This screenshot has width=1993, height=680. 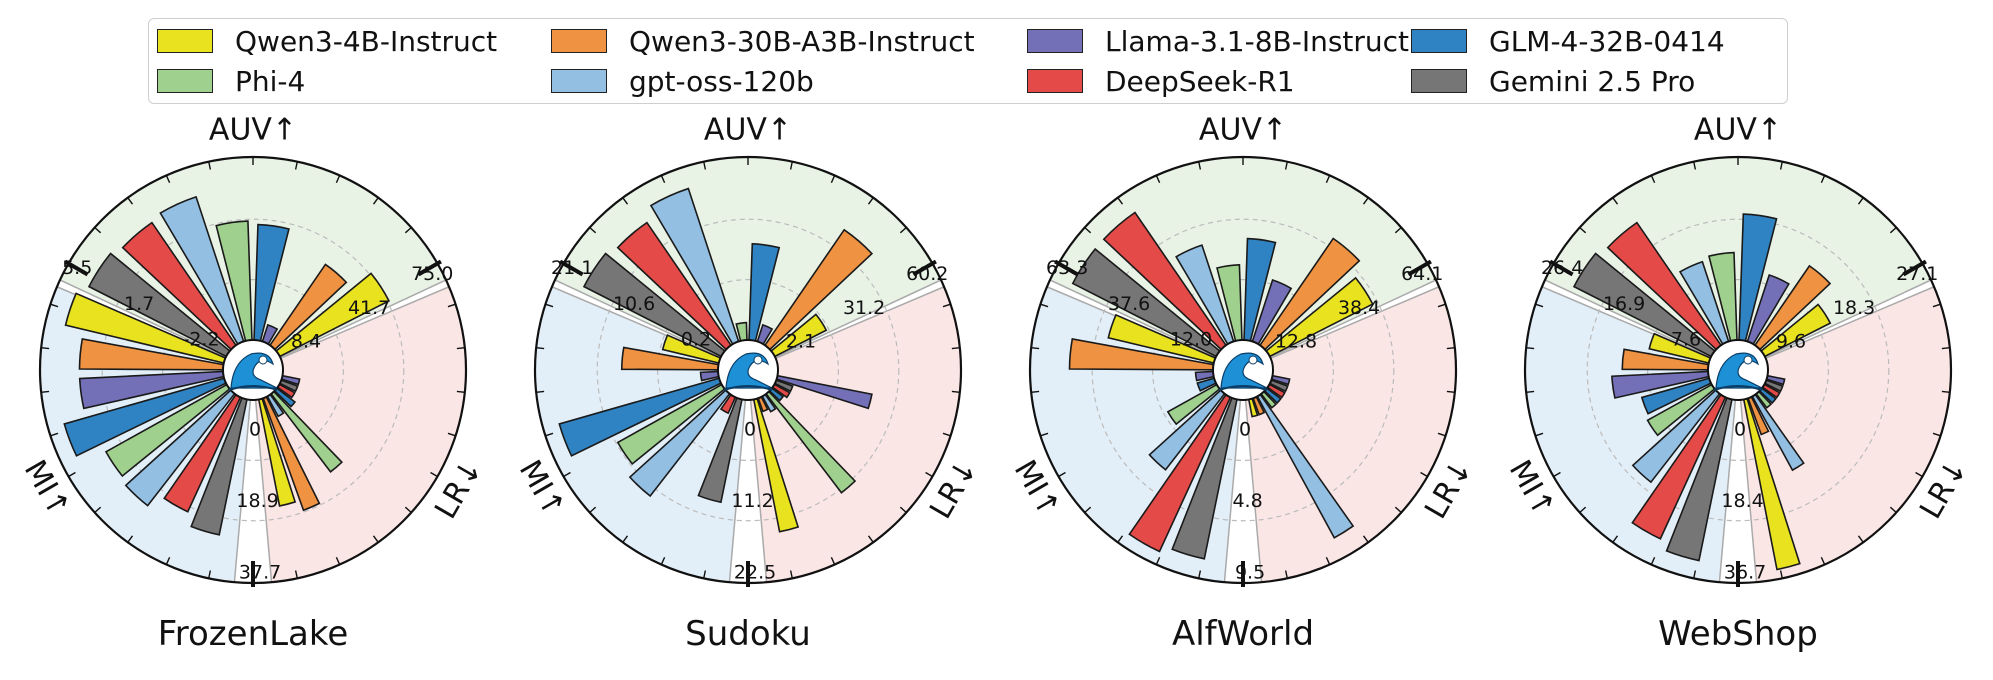 I want to click on tick-label: 27.1, so click(x=1917, y=274).